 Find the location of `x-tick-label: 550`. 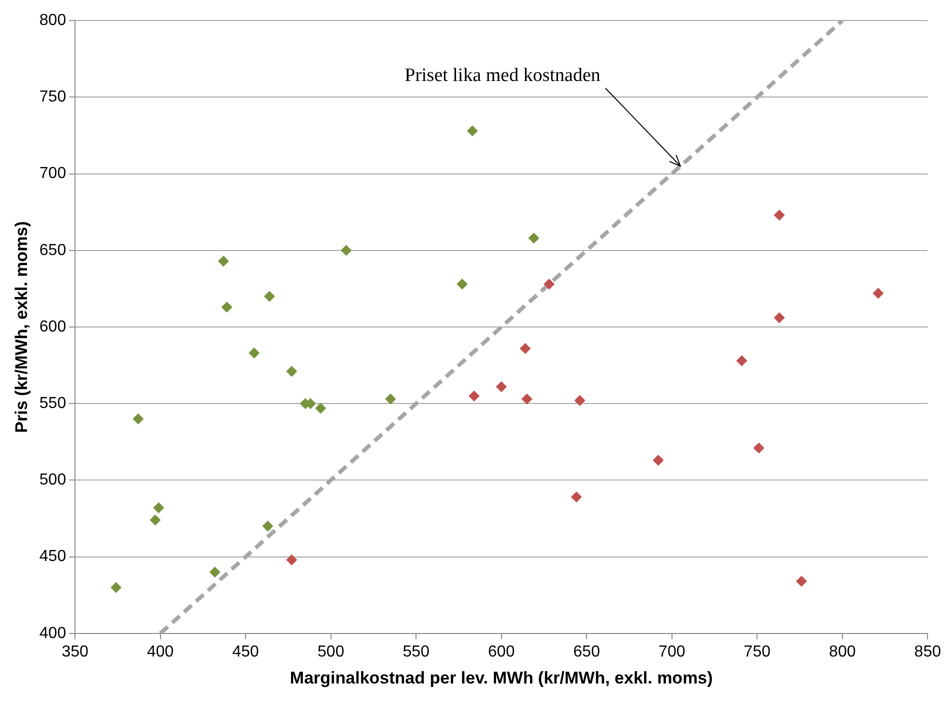

x-tick-label: 550 is located at coordinates (416, 651).